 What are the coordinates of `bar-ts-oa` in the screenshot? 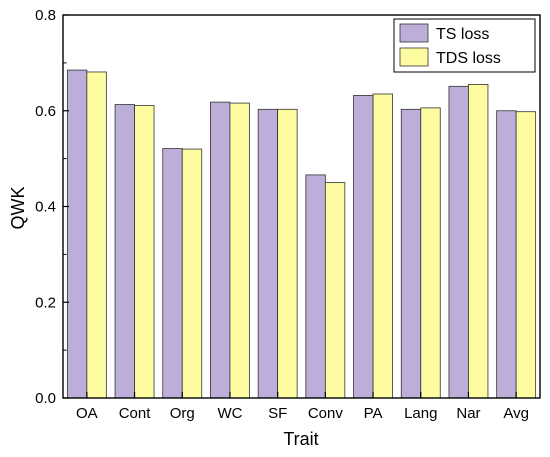 It's located at (77, 234).